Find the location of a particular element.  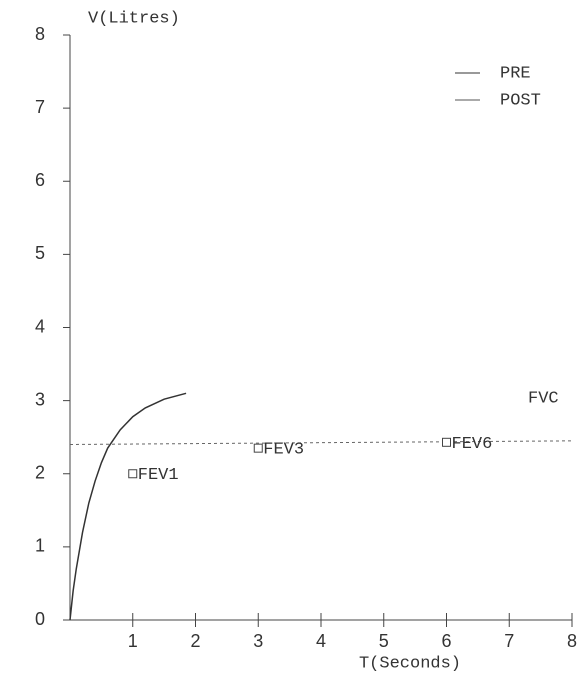

y-tick-label: 2 is located at coordinates (40, 473).